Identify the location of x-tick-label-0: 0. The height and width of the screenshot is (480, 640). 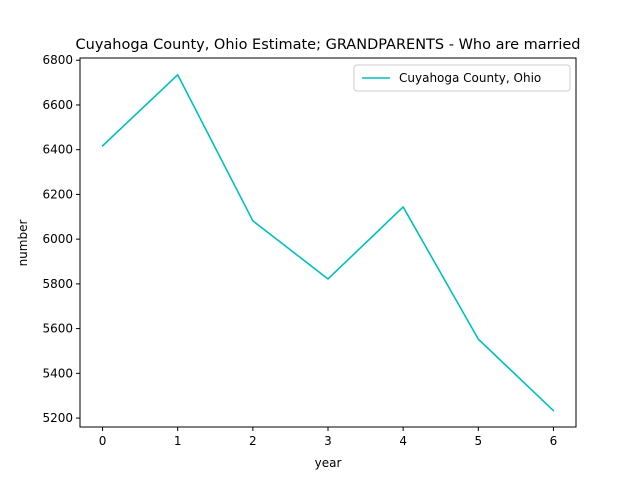
(103, 441).